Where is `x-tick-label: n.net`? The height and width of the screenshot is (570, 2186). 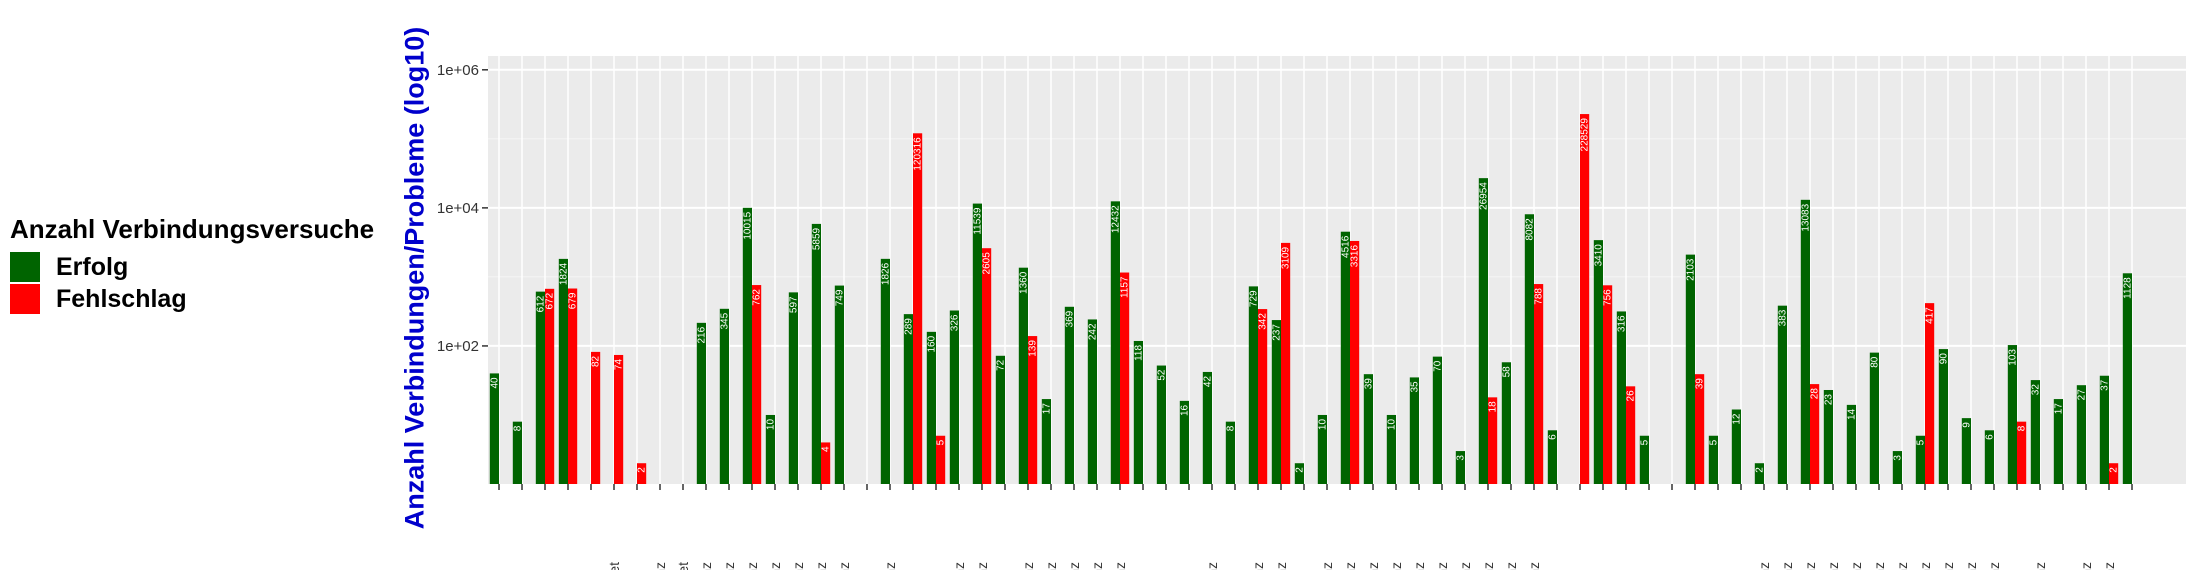
x-tick-label: n.net is located at coordinates (614, 566).